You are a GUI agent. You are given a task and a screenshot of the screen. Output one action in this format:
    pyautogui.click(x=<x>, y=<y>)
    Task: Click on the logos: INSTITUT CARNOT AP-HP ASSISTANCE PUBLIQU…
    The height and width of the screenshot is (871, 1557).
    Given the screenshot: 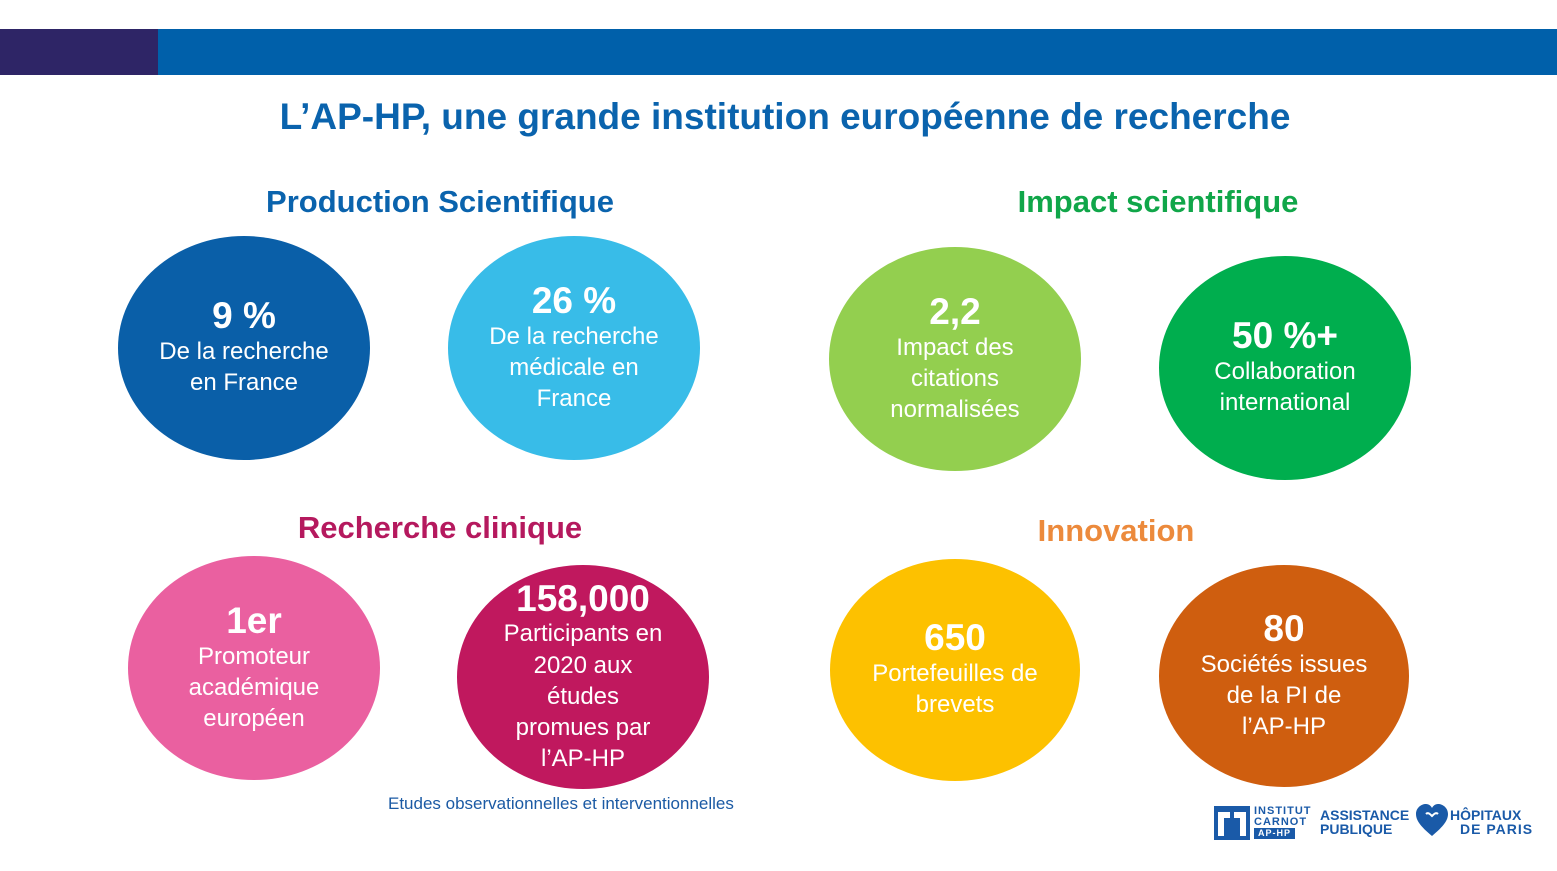 What is the action you would take?
    pyautogui.click(x=1374, y=823)
    